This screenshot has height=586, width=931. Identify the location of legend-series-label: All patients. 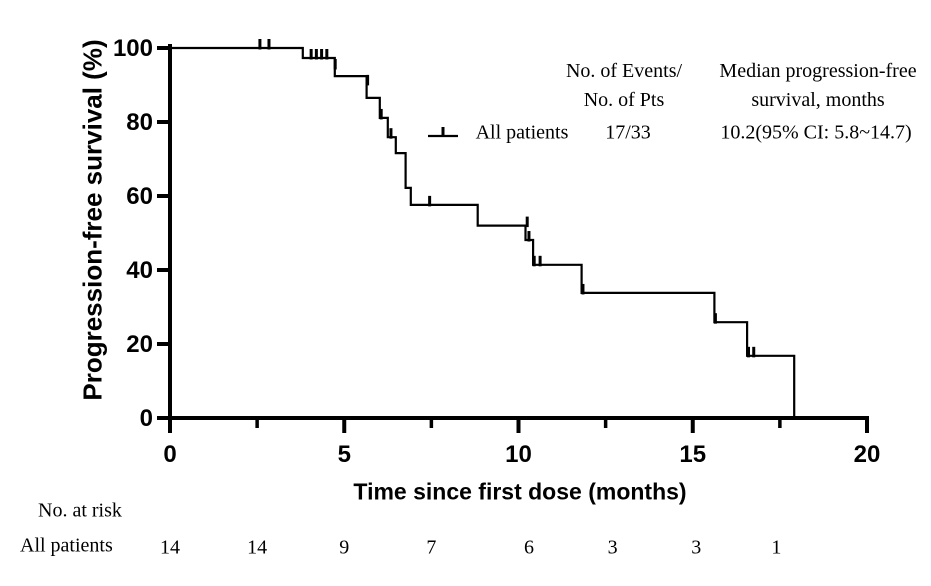
(522, 132).